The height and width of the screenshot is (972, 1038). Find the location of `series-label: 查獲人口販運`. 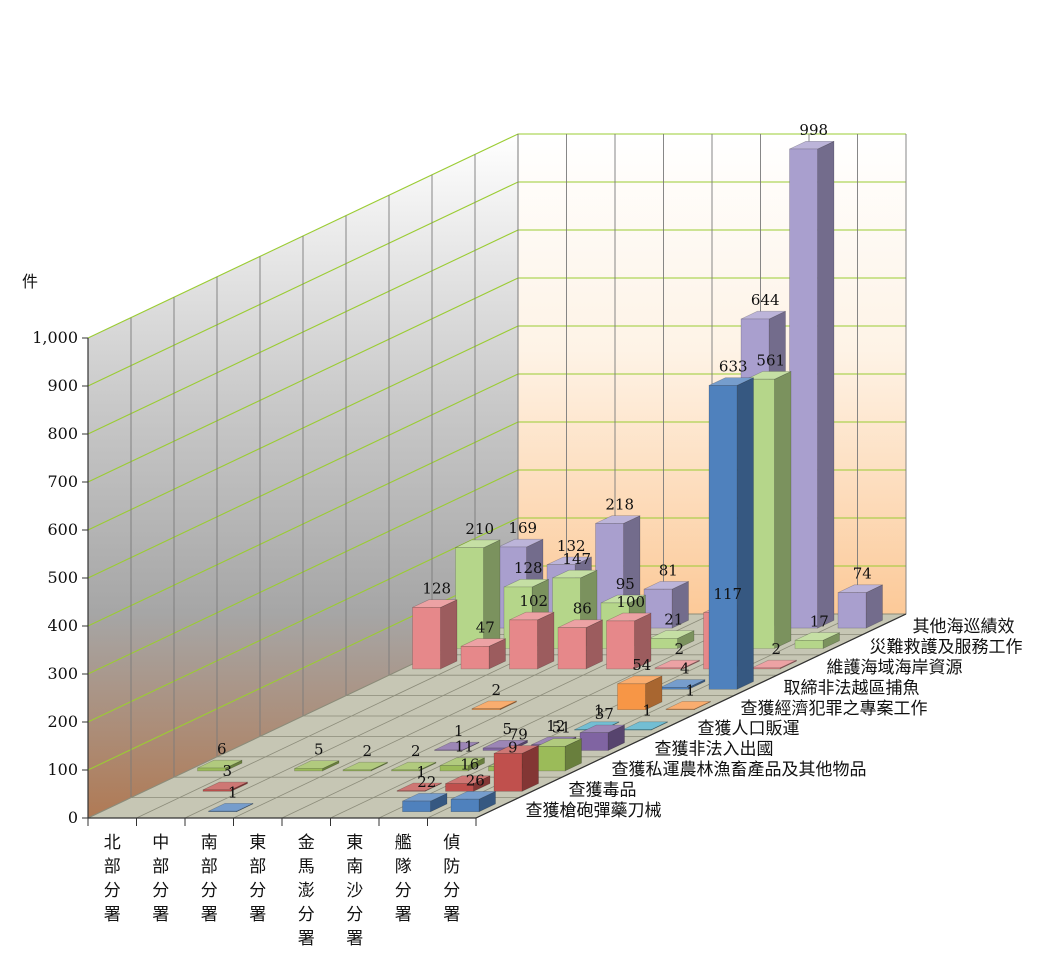

series-label: 查獲人口販運 is located at coordinates (749, 729).